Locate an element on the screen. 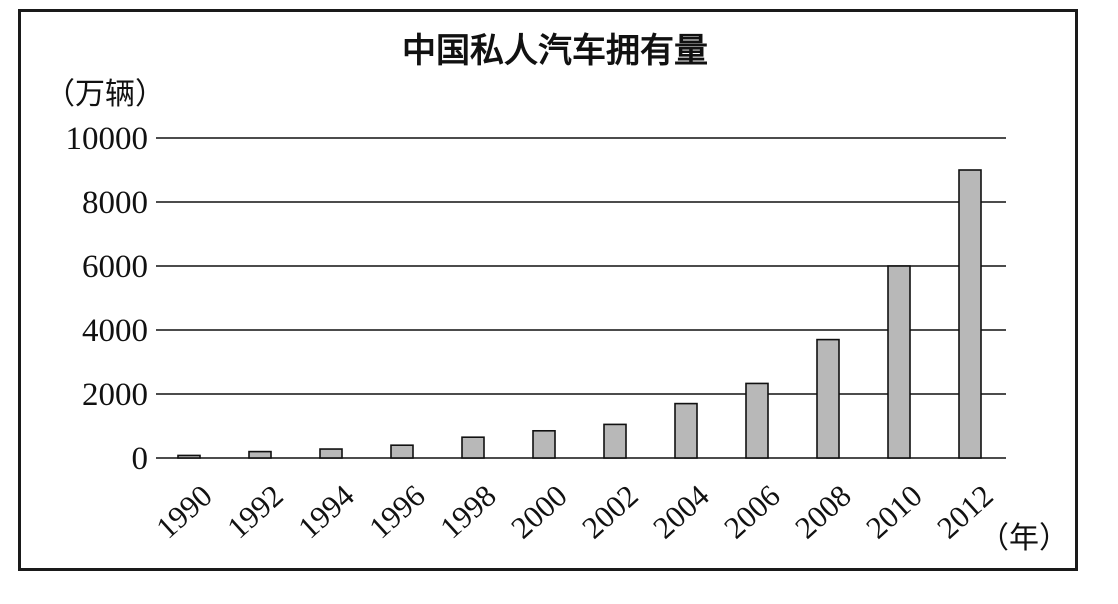 The image size is (1118, 604). y-tick-label: 10000 is located at coordinates (107, 139).